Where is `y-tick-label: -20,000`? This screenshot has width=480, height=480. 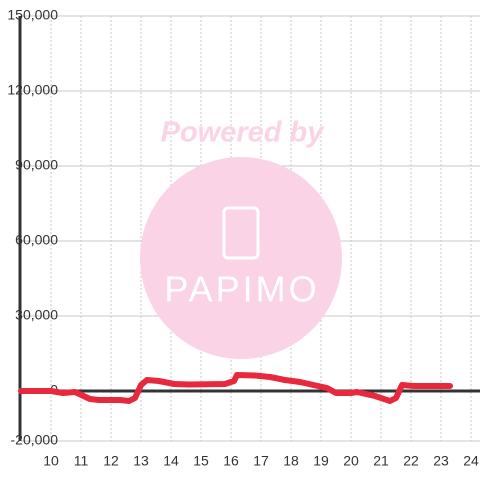 y-tick-label: -20,000 is located at coordinates (35, 440).